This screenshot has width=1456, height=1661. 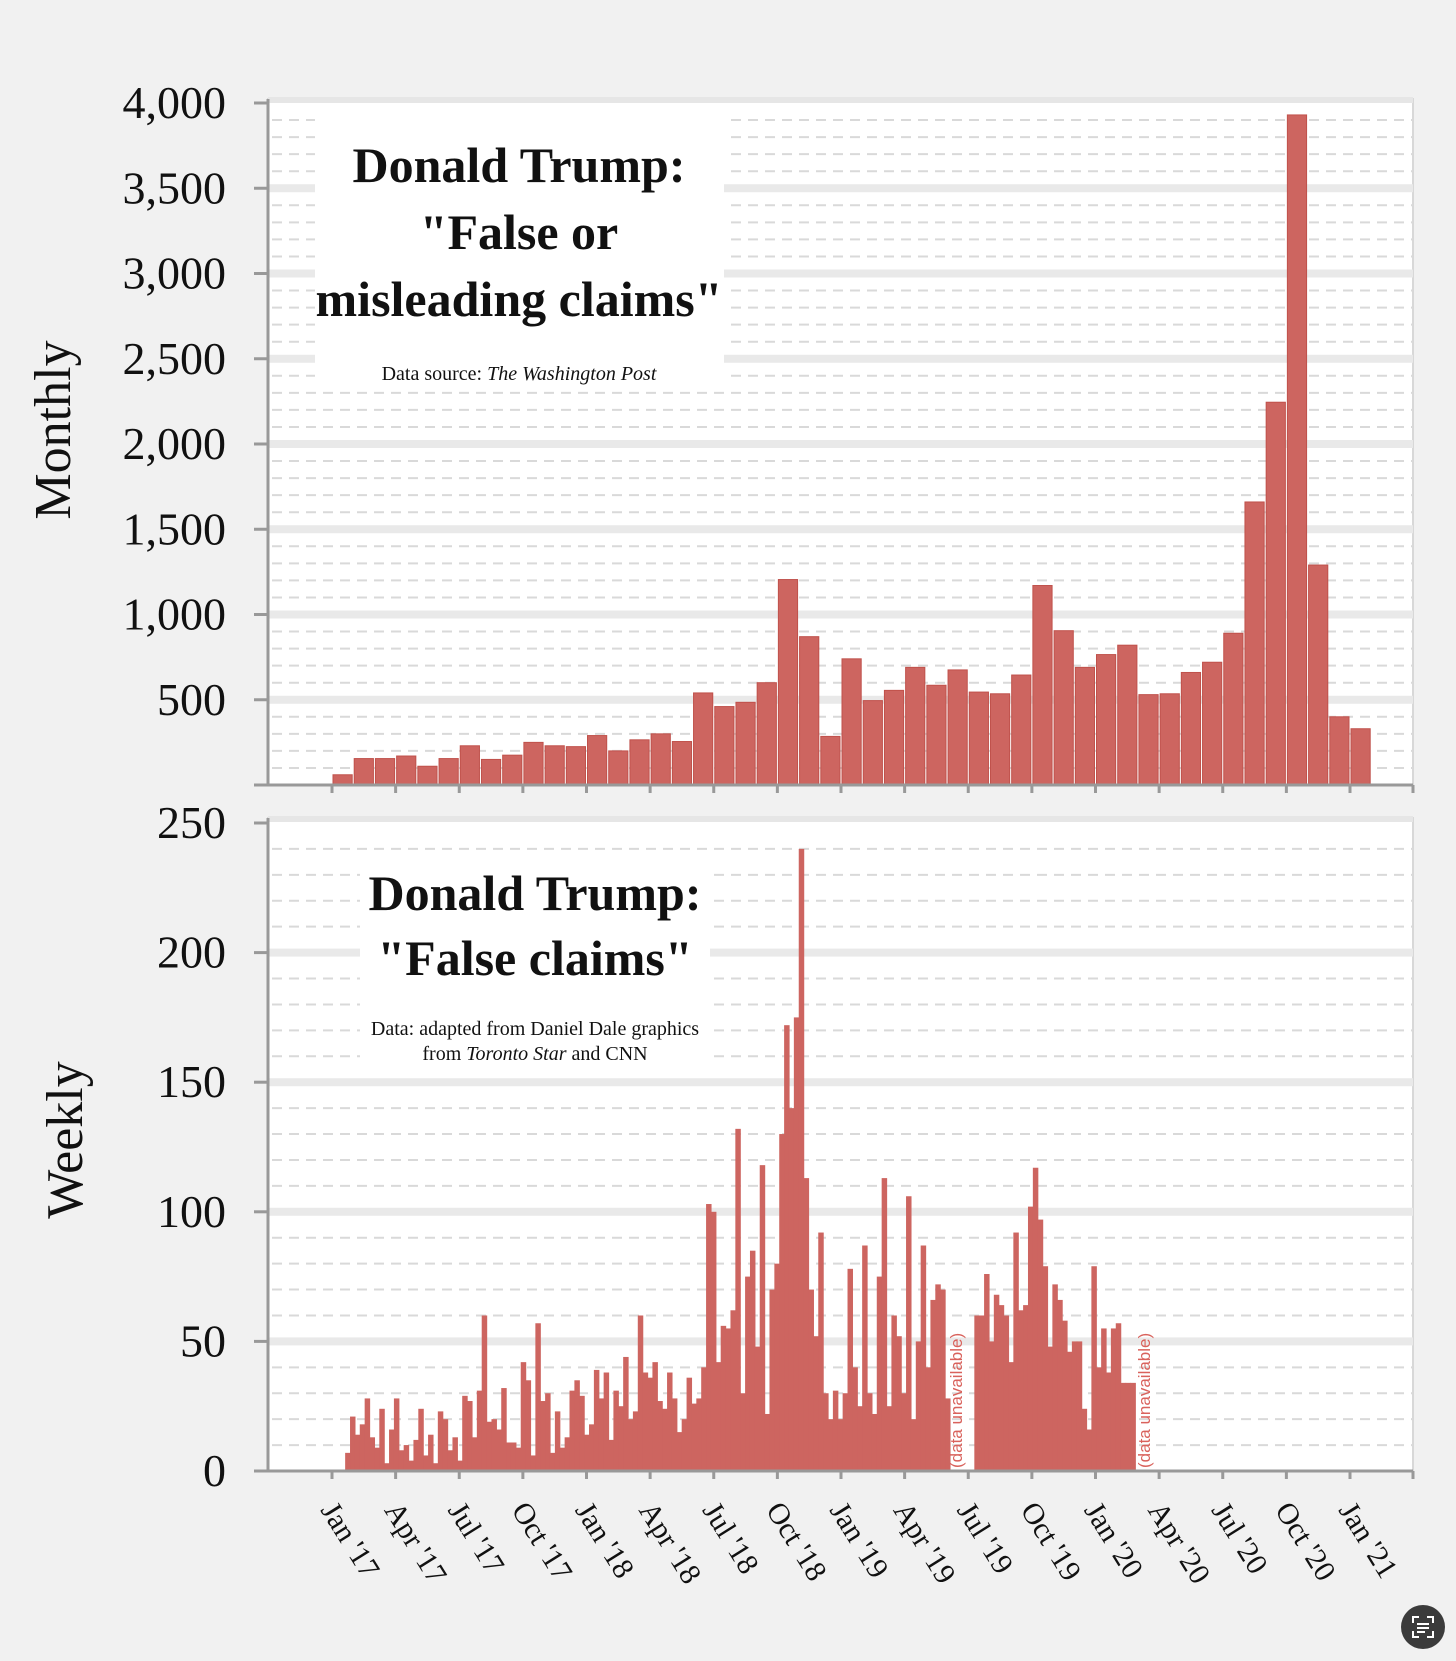 What do you see at coordinates (53, 429) in the screenshot?
I see `y-axis-label: Monthly` at bounding box center [53, 429].